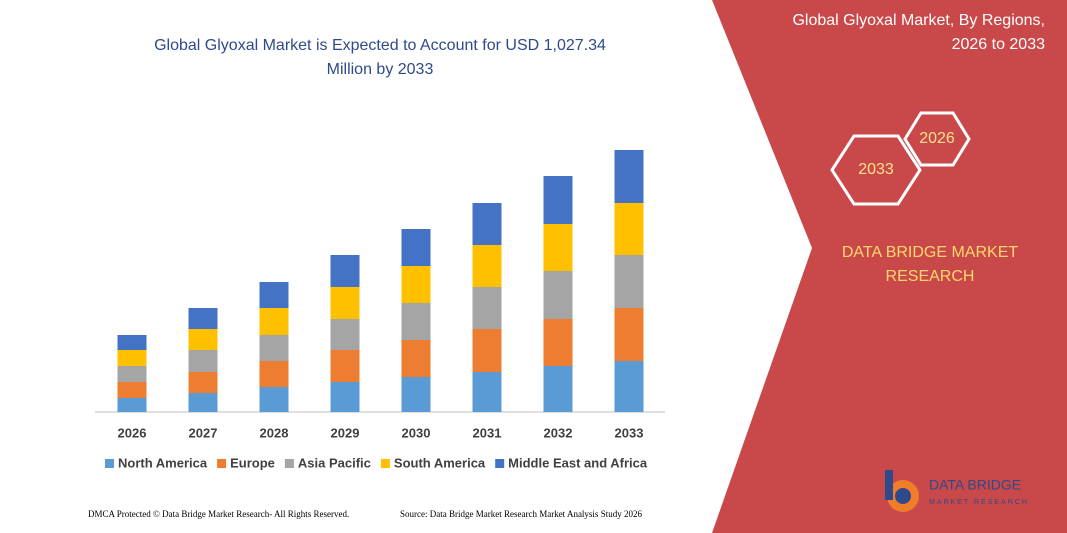 This screenshot has width=1067, height=533. I want to click on x-tick-label: 2026, so click(132, 432).